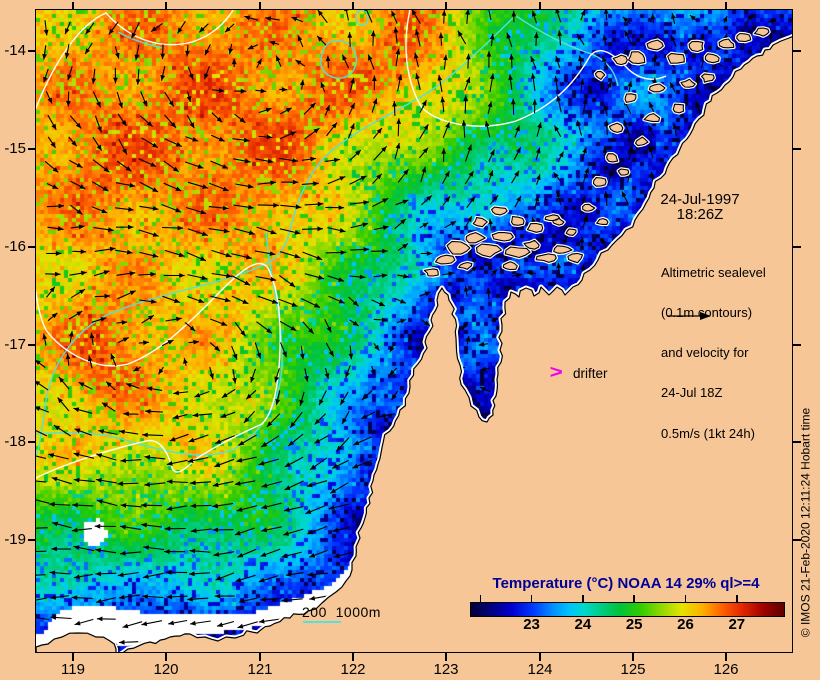 This screenshot has width=820, height=680. What do you see at coordinates (76, 642) in the screenshot?
I see `coastal-strip` at bounding box center [76, 642].